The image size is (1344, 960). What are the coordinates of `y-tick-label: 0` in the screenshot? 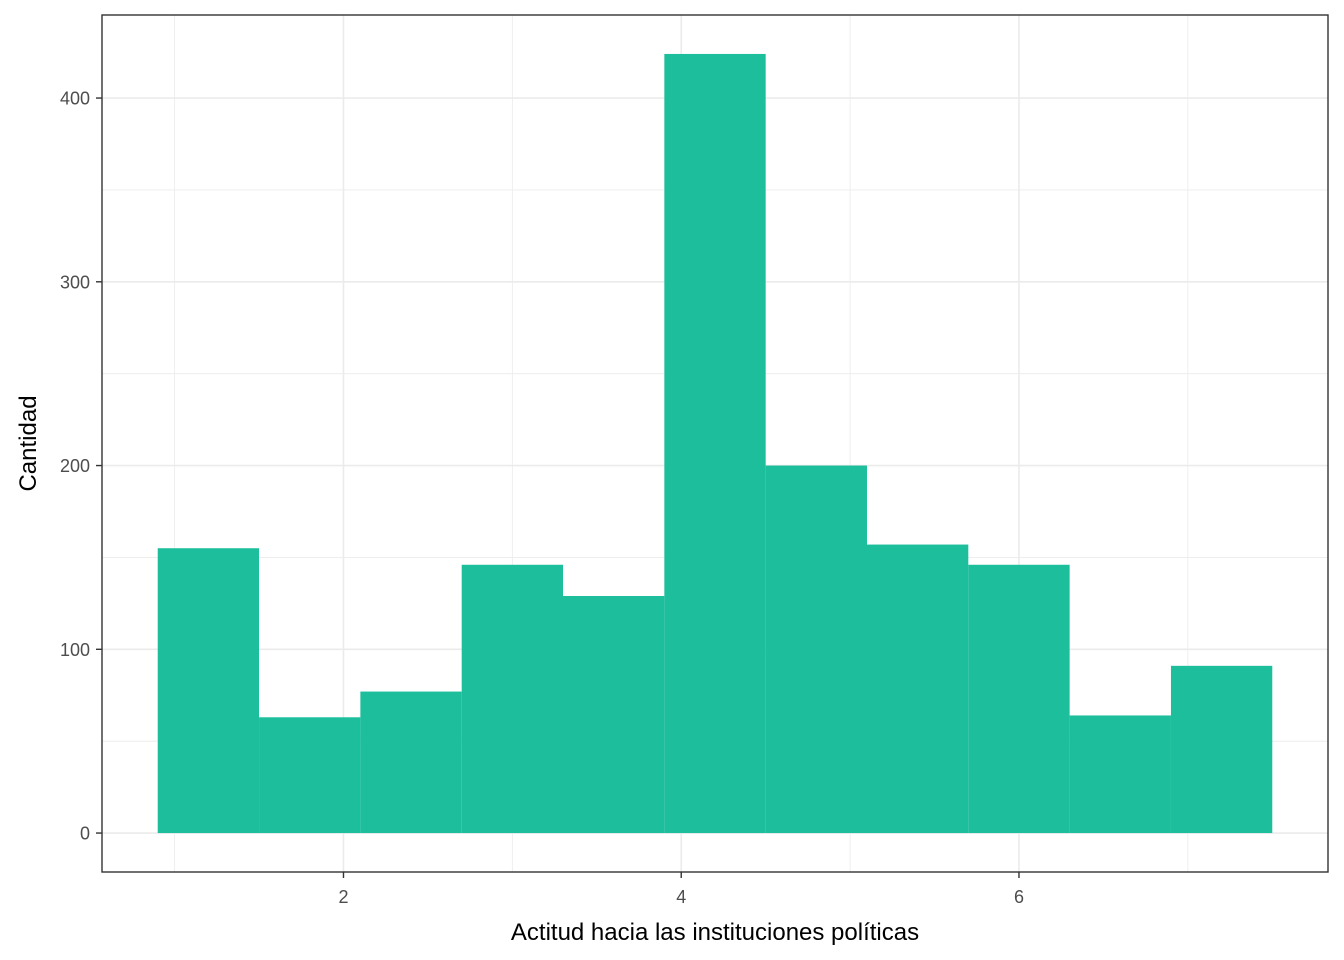 It's located at (85, 834).